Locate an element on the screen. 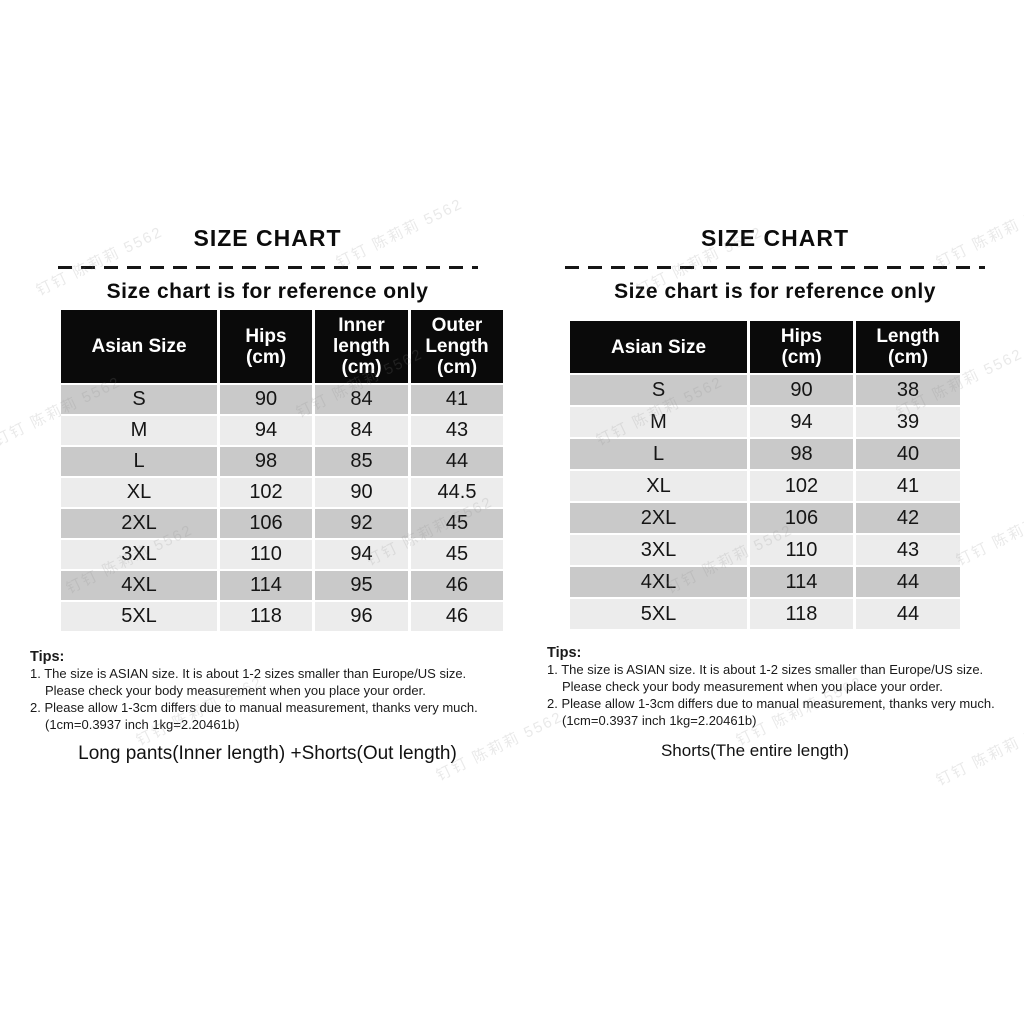 The height and width of the screenshot is (1024, 1024). table-row: S 90 38 is located at coordinates (765, 389).